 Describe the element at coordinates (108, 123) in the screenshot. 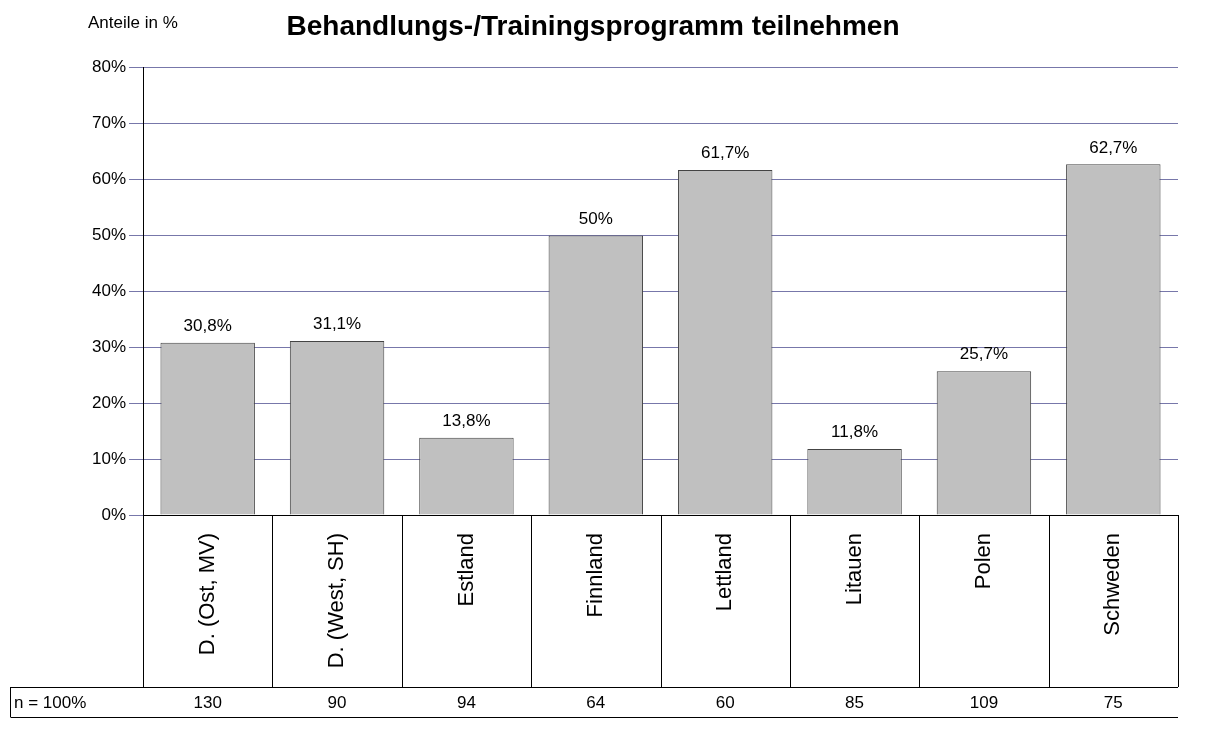

I see `y-tick-label: 70%` at that location.